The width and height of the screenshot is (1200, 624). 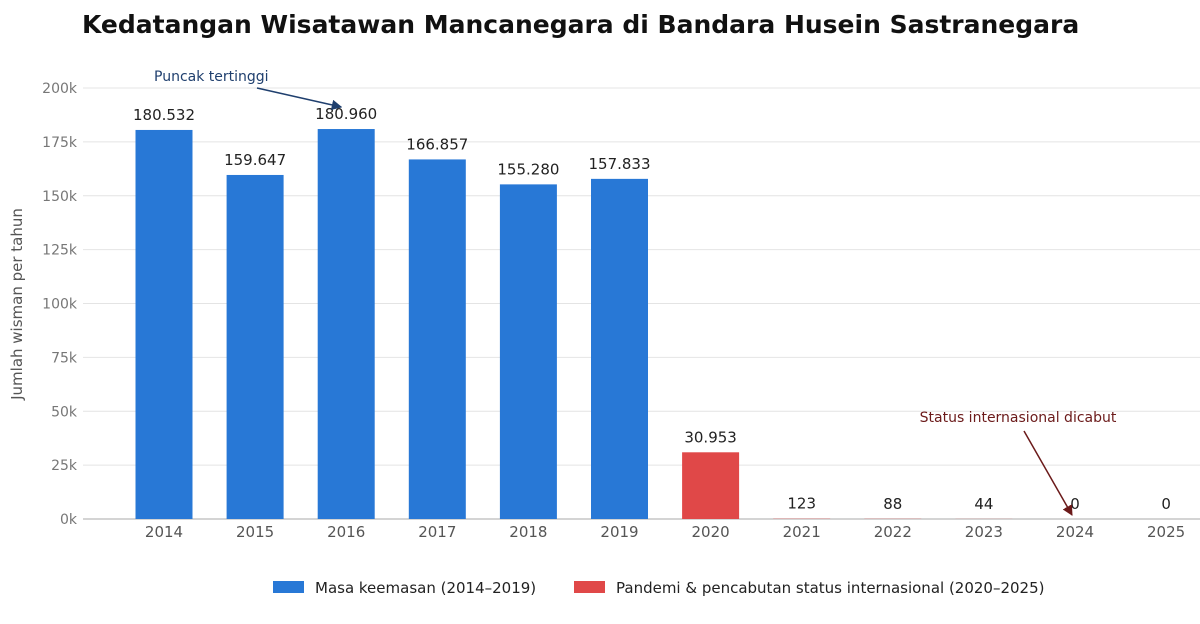 What do you see at coordinates (984, 532) in the screenshot?
I see `x-tick-label: 2023` at bounding box center [984, 532].